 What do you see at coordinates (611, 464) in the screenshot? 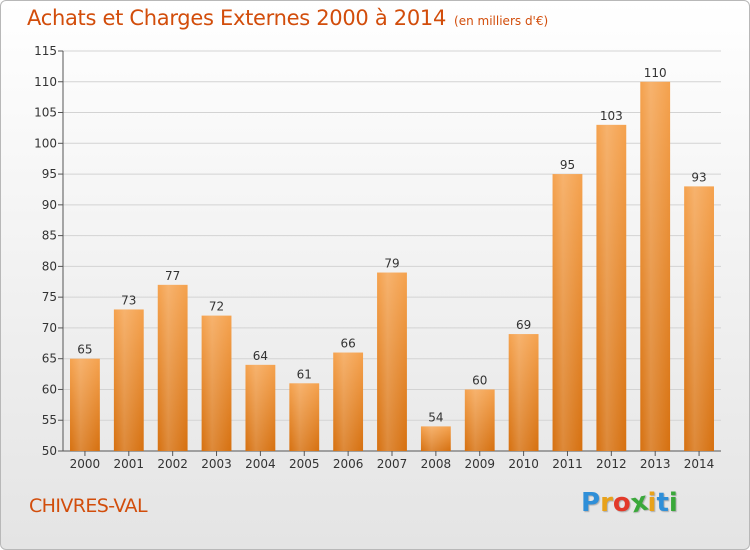
I see `xtick-label-2012: 2012` at bounding box center [611, 464].